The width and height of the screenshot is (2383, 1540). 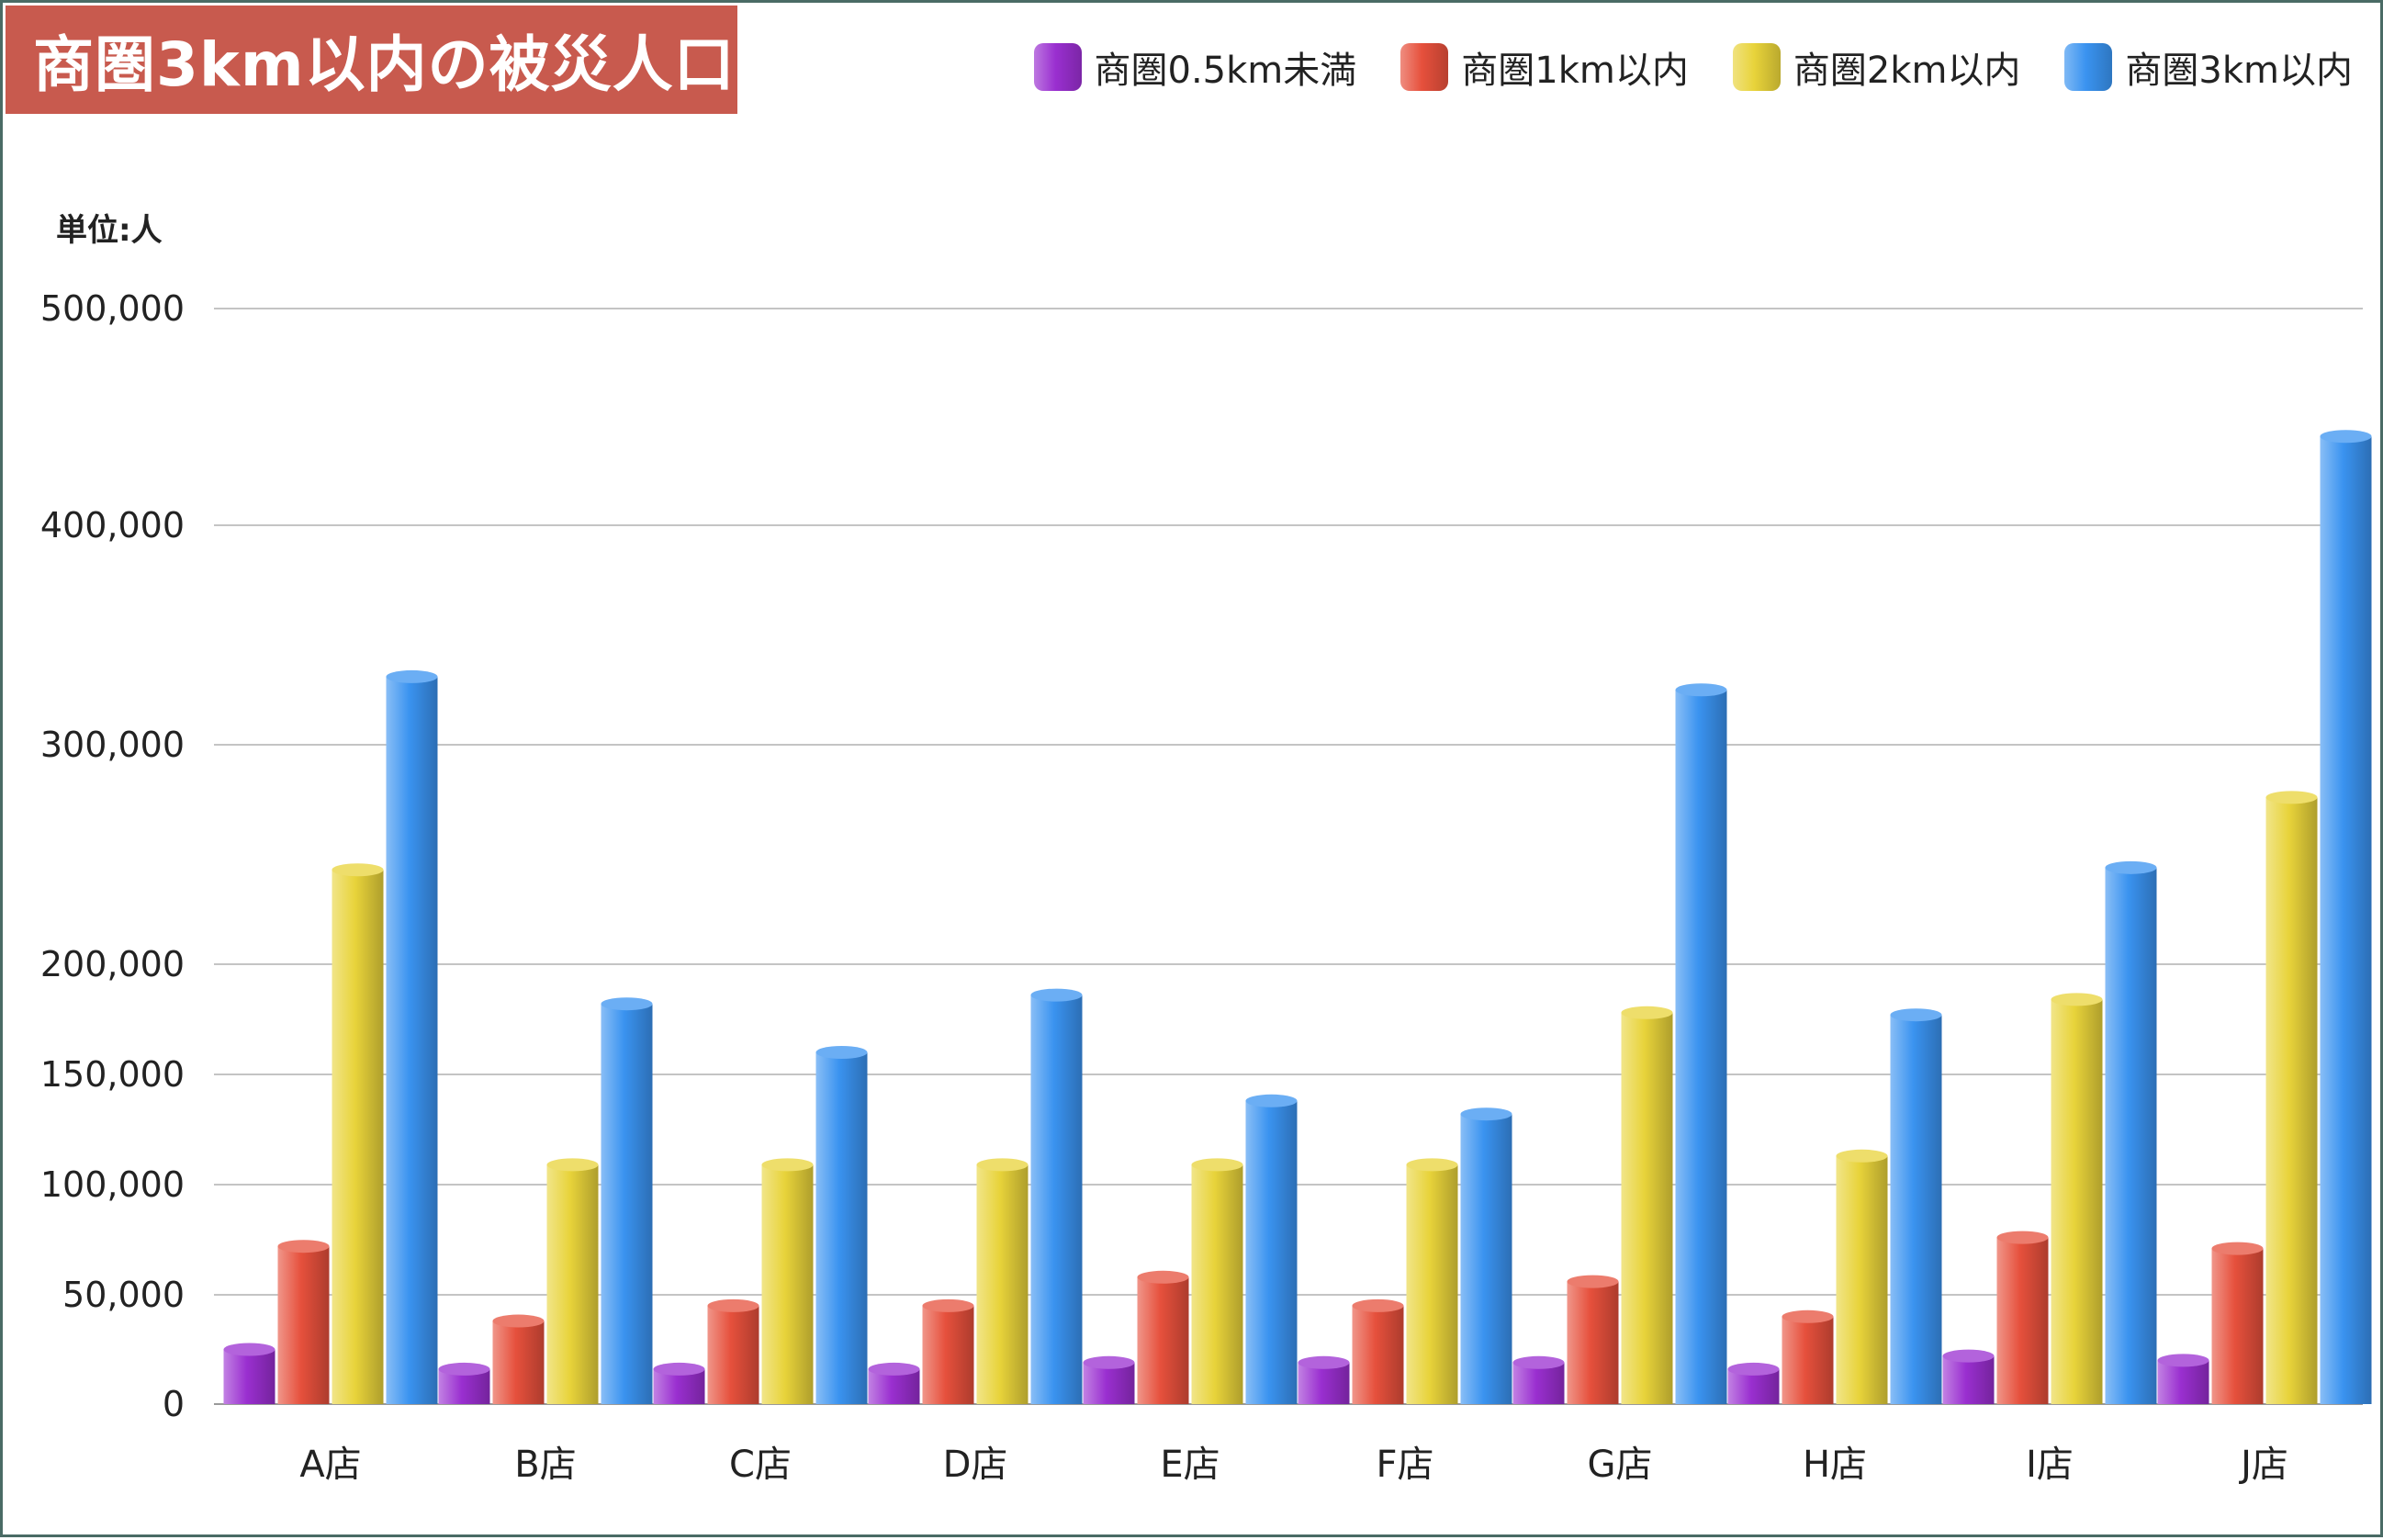 I want to click on x-tick-label: E店, so click(x=1190, y=1465).